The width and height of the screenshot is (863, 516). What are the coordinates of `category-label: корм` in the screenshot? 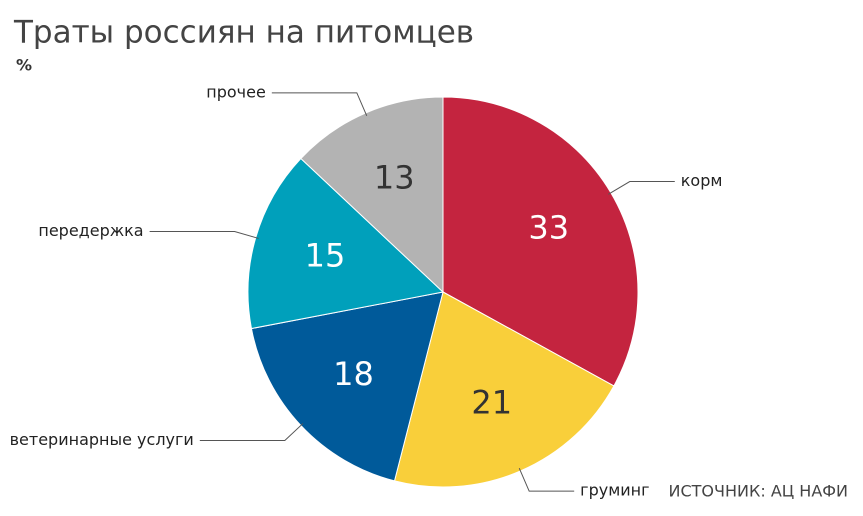 It's located at (702, 180).